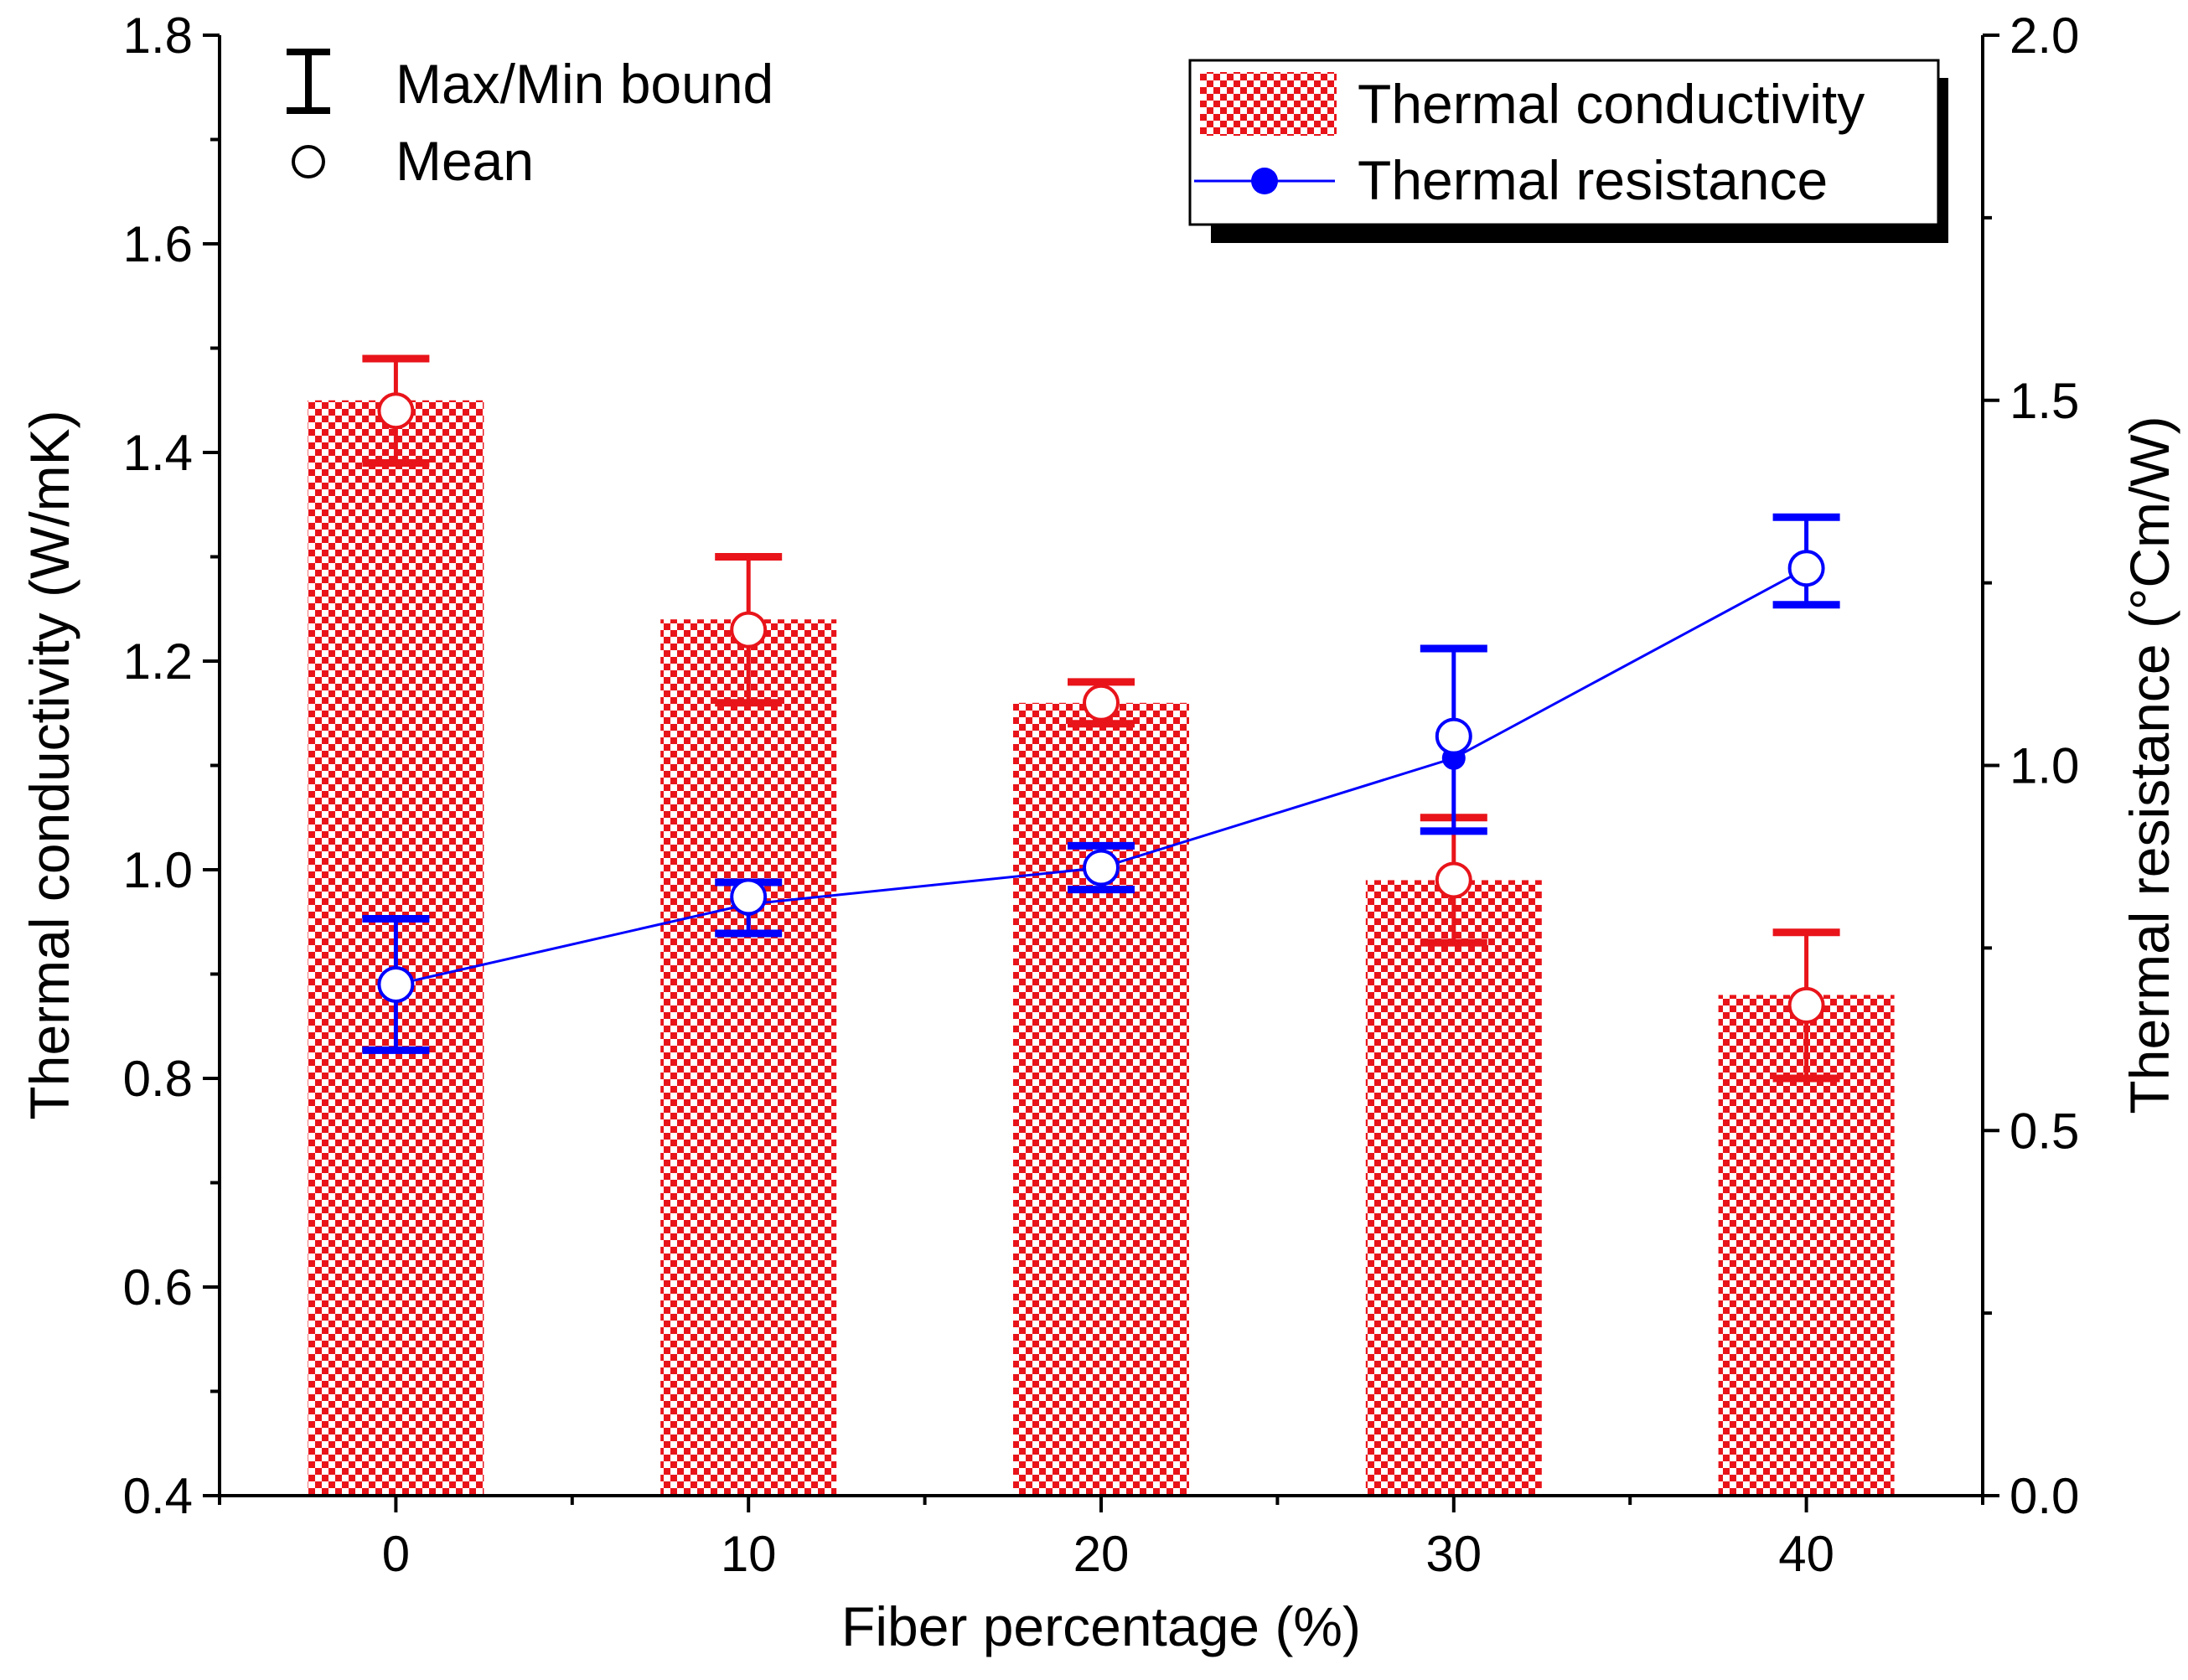 The width and height of the screenshot is (2188, 1680). Describe the element at coordinates (158, 453) in the screenshot. I see `y-left-tick-label: 1.4` at that location.